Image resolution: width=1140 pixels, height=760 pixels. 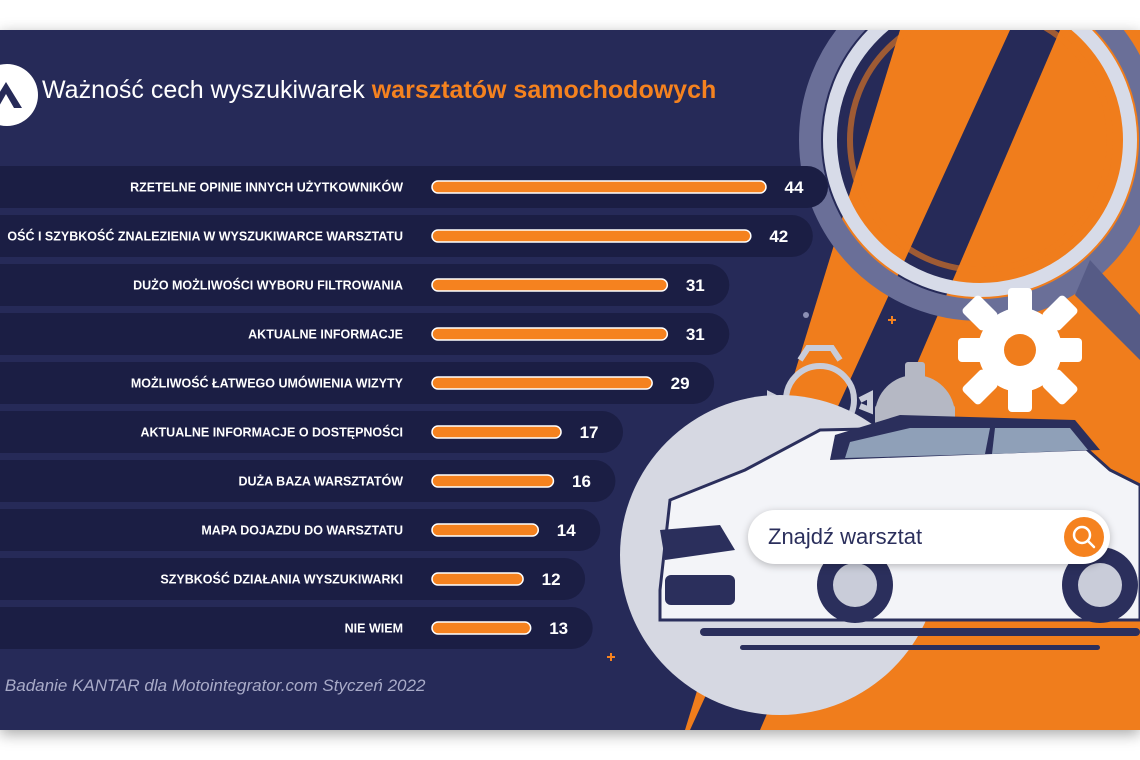 I want to click on search-field-text: Znajdź warsztat, so click(x=845, y=536).